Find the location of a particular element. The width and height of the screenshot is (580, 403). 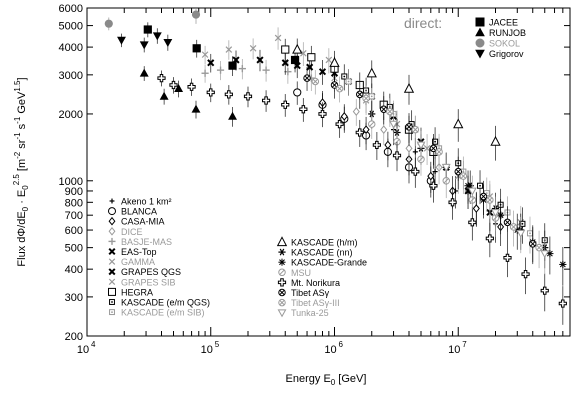

legend-entry: Tibet ASγ is located at coordinates (304, 293).